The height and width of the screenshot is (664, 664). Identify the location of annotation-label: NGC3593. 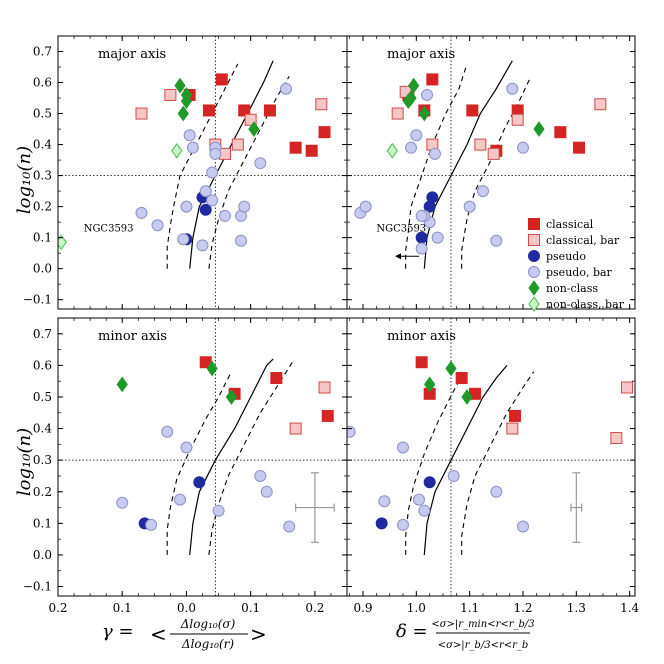
(109, 228).